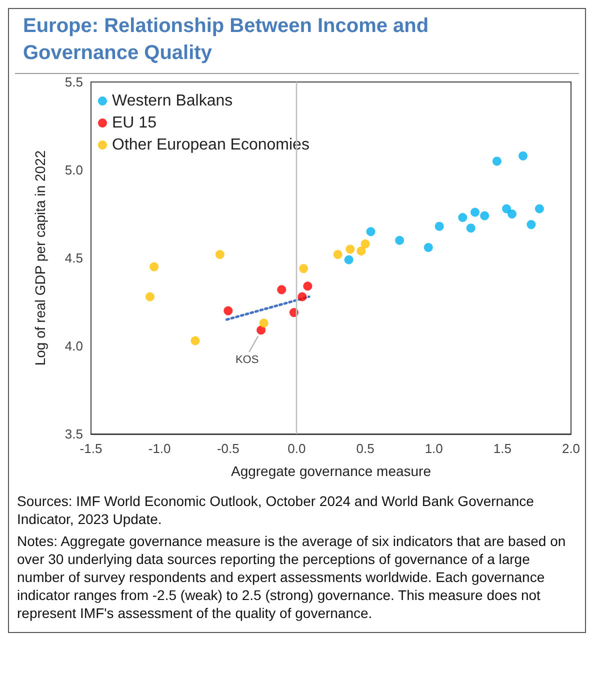 This screenshot has height=677, width=596. What do you see at coordinates (40, 258) in the screenshot?
I see `y-axis-title: Log of real GDP per capita in 2022` at bounding box center [40, 258].